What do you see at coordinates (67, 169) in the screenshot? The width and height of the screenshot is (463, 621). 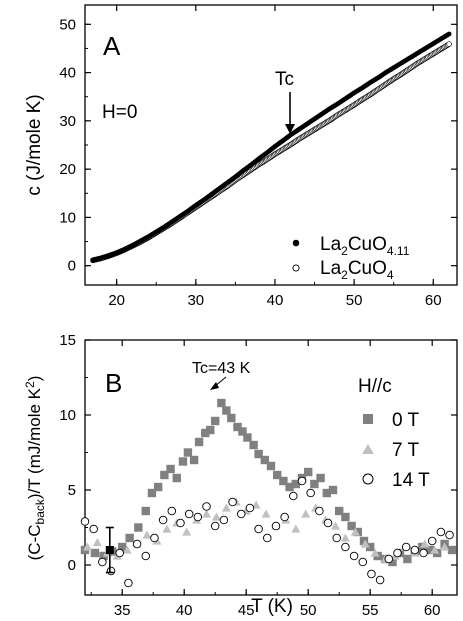 I see `panel-a-ytick-label: 20` at bounding box center [67, 169].